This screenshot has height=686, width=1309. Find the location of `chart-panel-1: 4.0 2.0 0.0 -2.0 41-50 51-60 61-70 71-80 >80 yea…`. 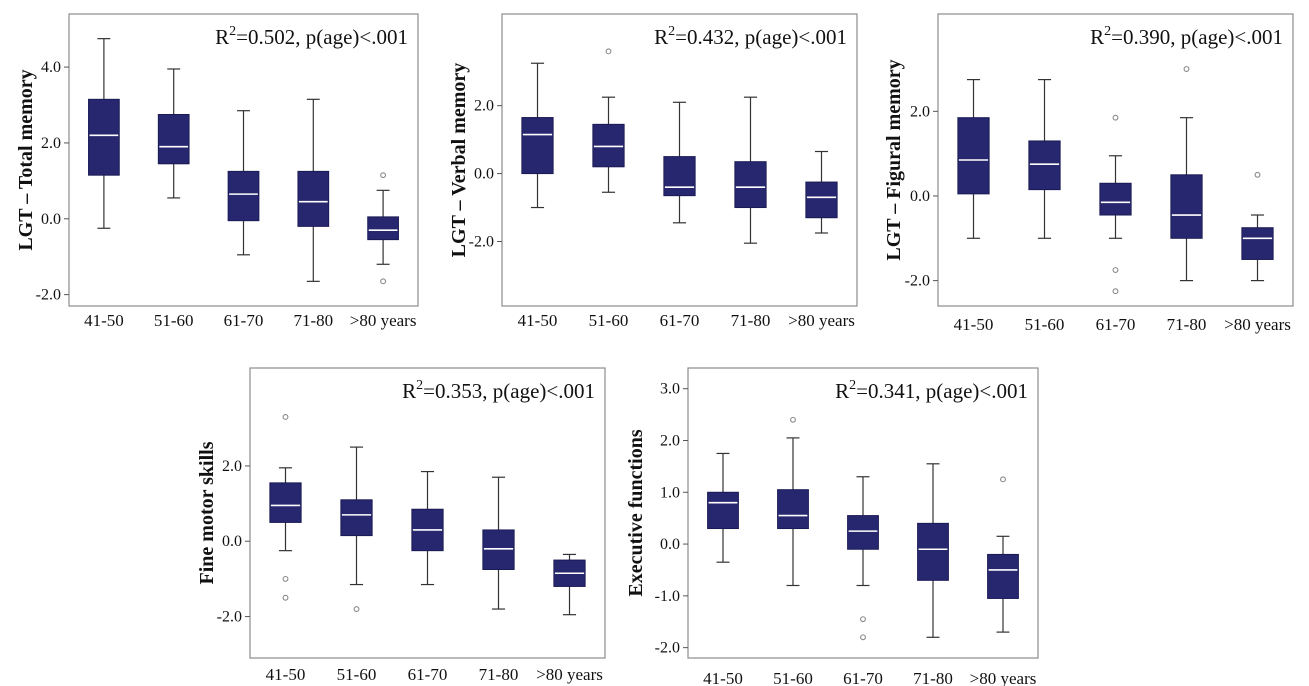

chart-panel-1: 4.0 2.0 0.0 -2.0 41-50 51-60 61-70 71-80 >80 yea… is located at coordinates (217, 171).